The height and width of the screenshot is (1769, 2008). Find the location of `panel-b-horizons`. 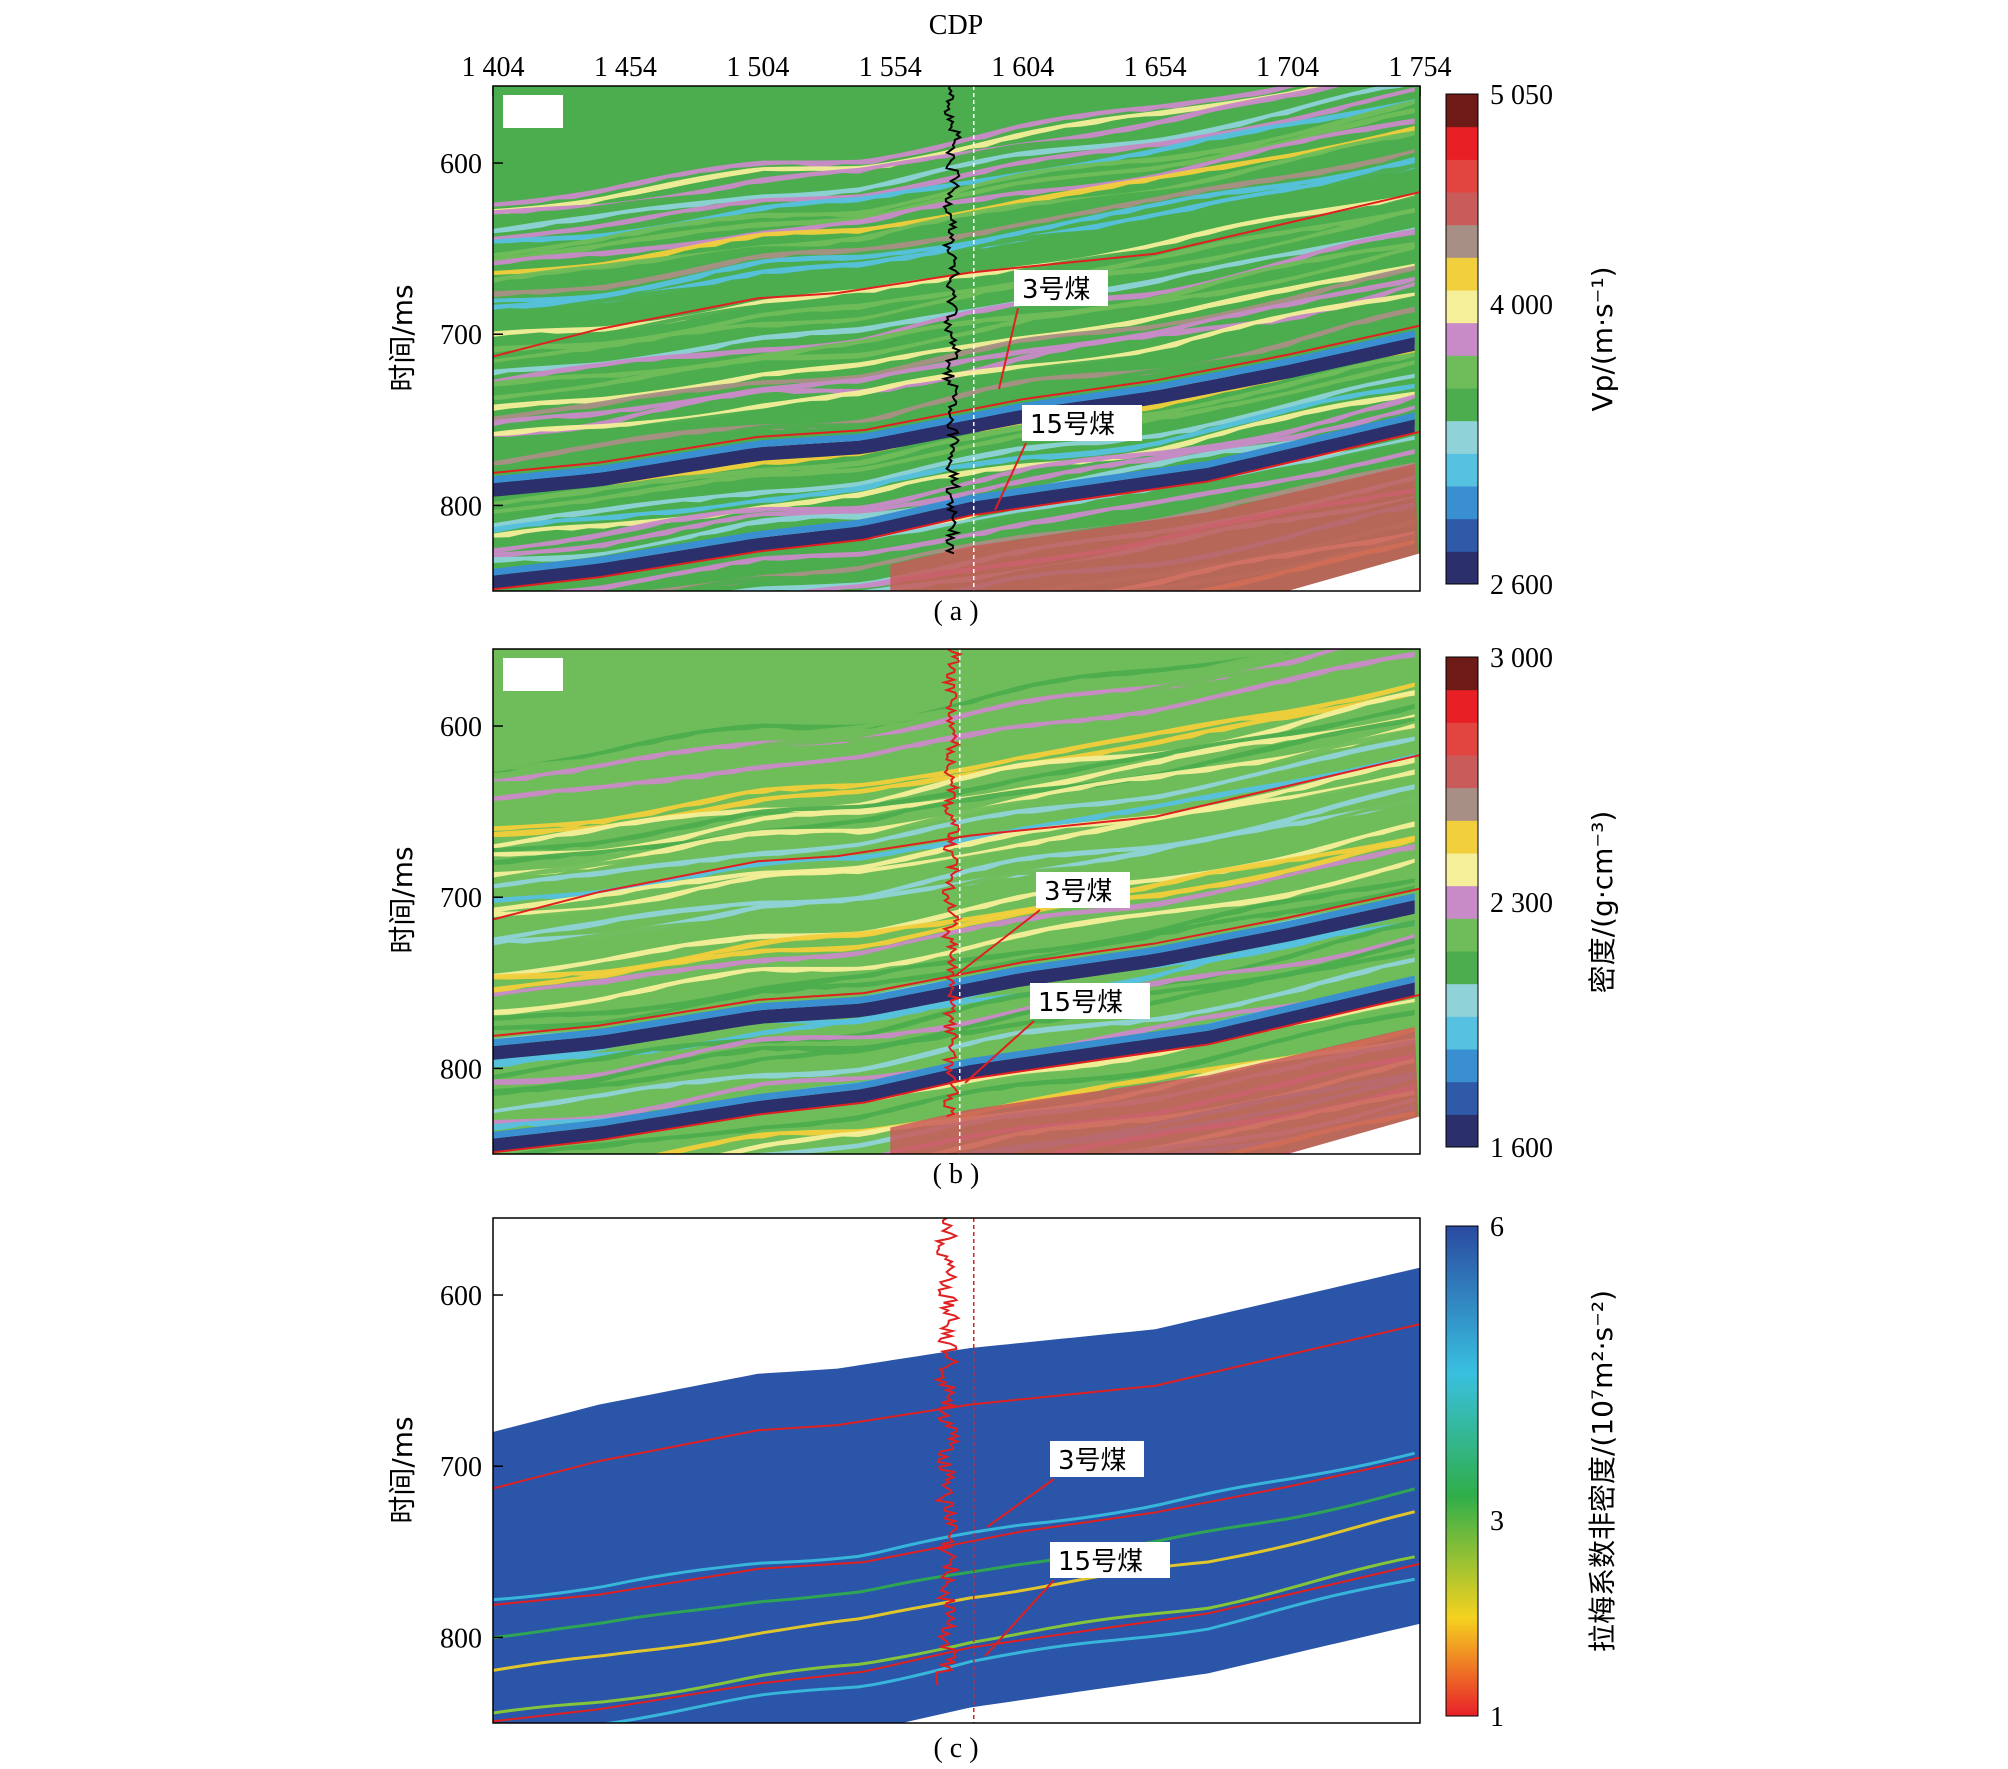

panel-b-horizons is located at coordinates (956, 954).